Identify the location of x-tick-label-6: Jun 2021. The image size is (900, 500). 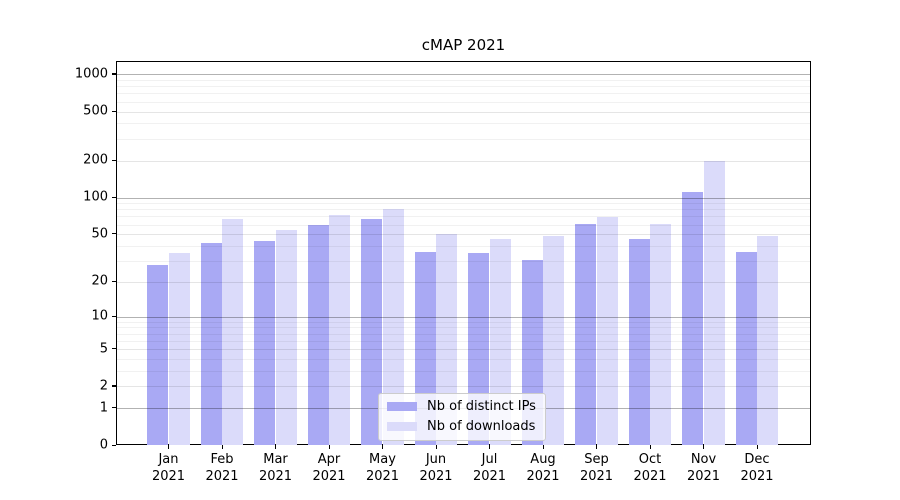
(436, 468).